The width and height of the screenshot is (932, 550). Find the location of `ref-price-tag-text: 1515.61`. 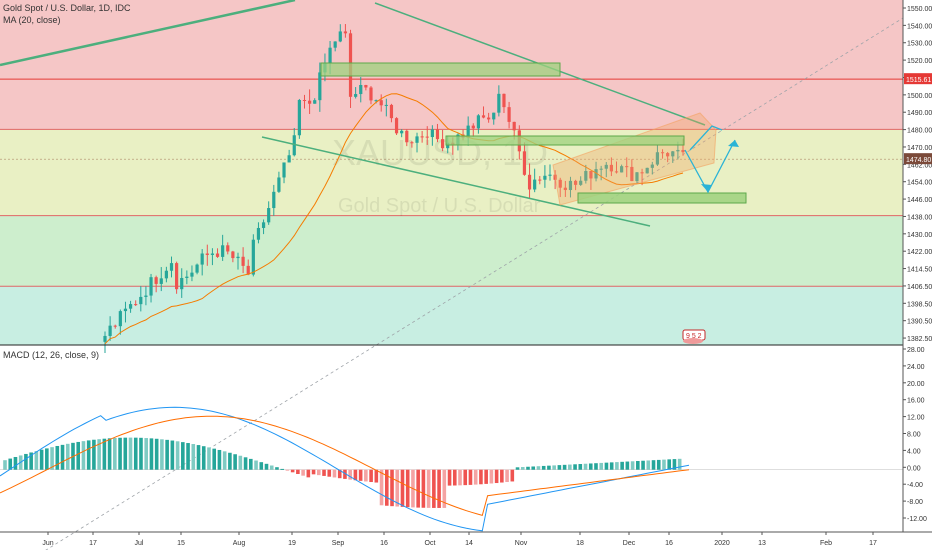

ref-price-tag-text: 1515.61 is located at coordinates (918, 80).